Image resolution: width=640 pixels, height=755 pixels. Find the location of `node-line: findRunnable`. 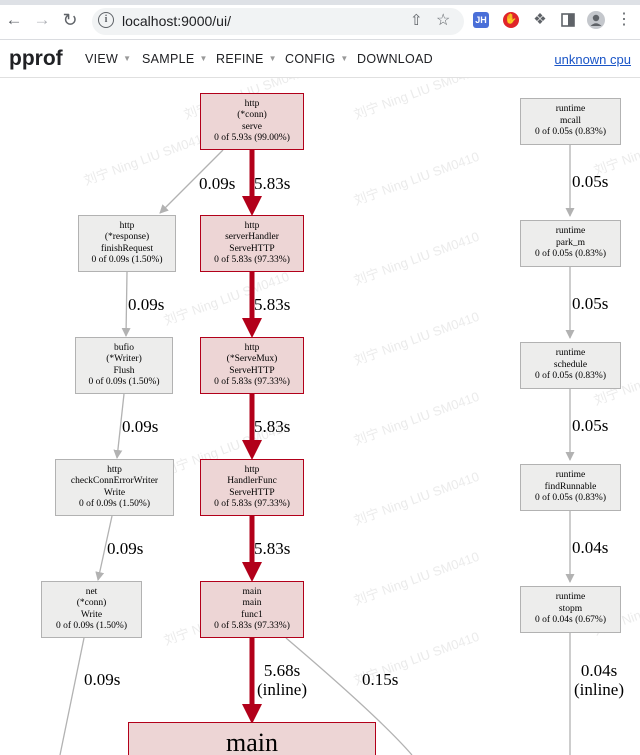

node-line: findRunnable is located at coordinates (570, 486).